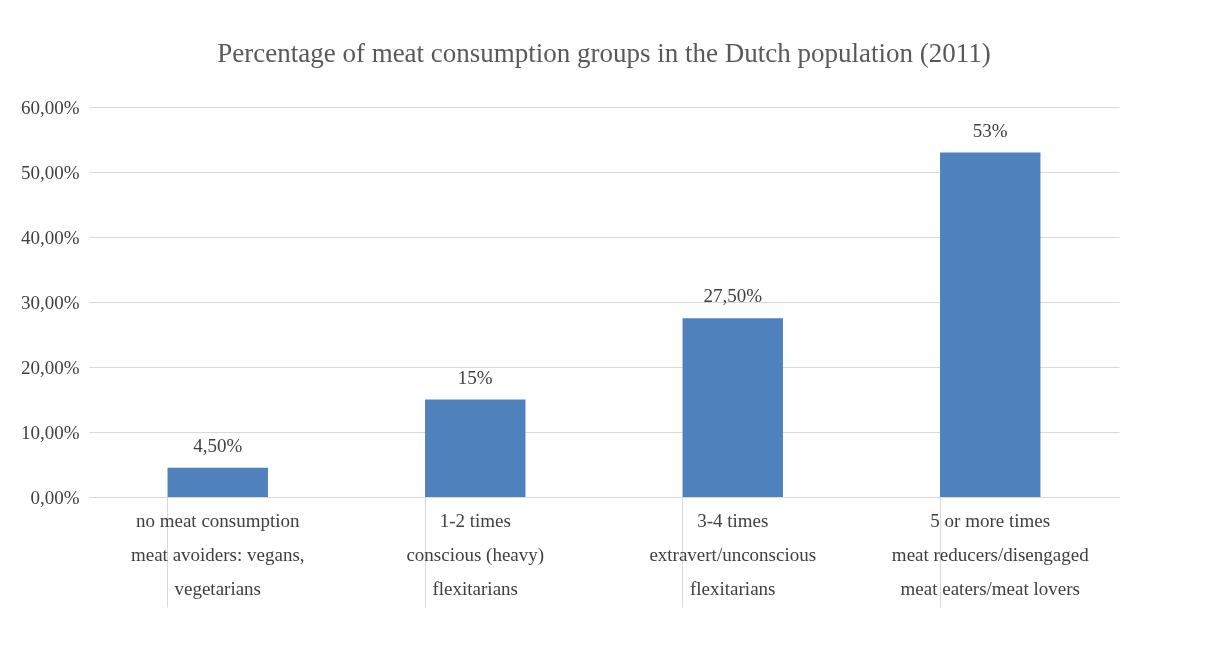  What do you see at coordinates (733, 554) in the screenshot?
I see `x-tick-label: 3-4 times extravert/unconscious flexitarians` at bounding box center [733, 554].